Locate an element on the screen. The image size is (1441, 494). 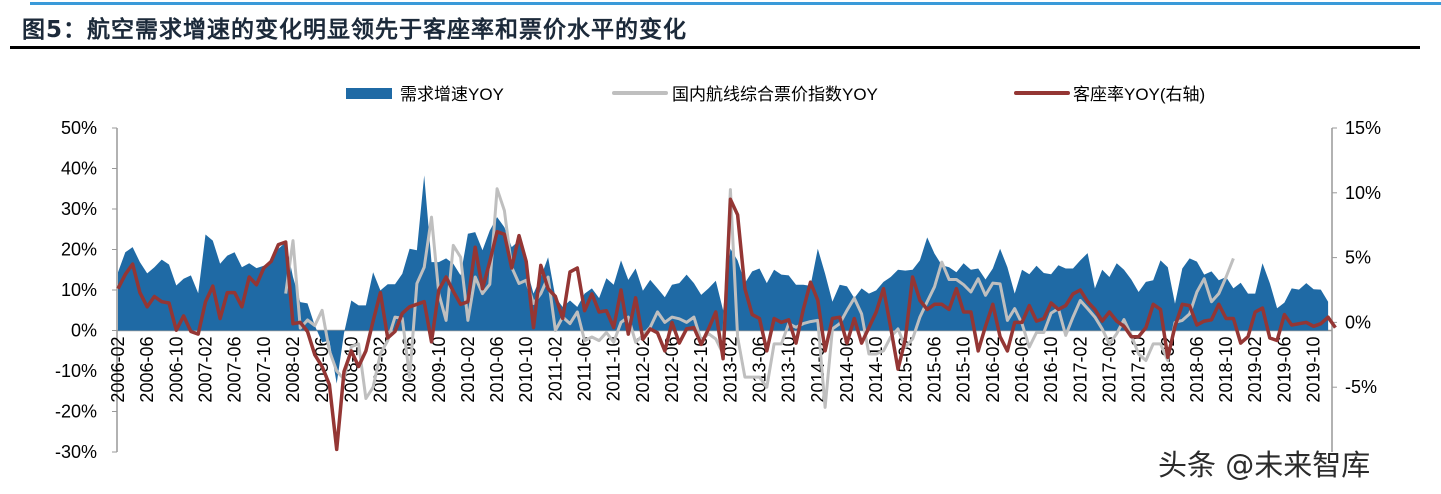
right-tick-label: 5% is located at coordinates (1358, 258).